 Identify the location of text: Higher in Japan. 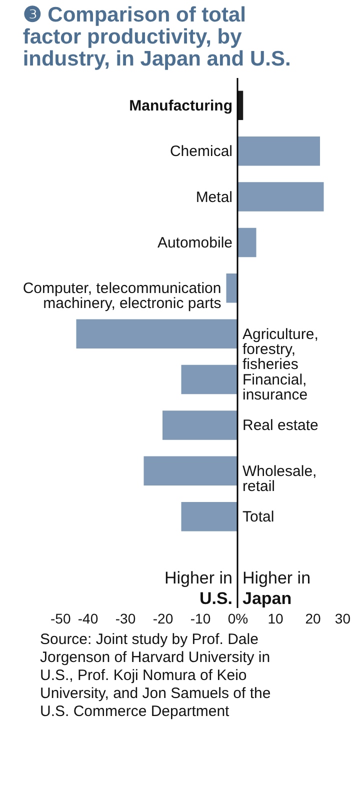
(276, 588).